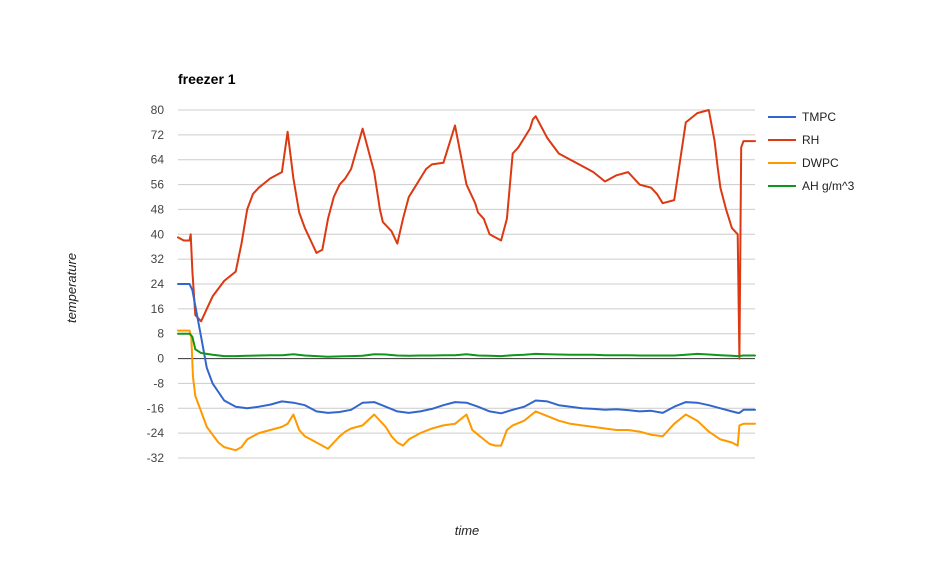  What do you see at coordinates (158, 383) in the screenshot?
I see `y-tick-label: -8` at bounding box center [158, 383].